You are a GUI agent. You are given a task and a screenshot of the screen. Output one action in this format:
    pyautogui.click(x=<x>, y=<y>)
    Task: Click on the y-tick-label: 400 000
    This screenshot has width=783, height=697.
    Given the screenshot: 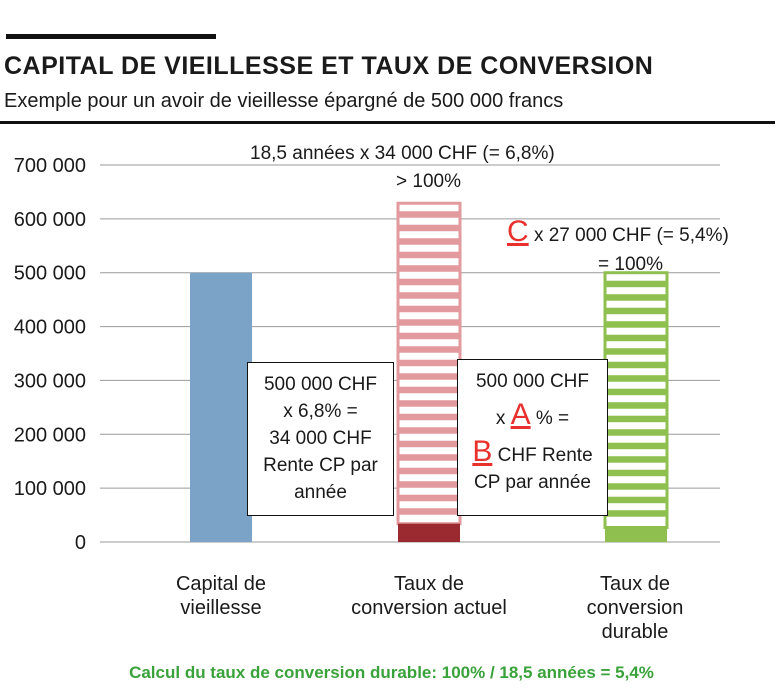 What is the action you would take?
    pyautogui.click(x=50, y=328)
    